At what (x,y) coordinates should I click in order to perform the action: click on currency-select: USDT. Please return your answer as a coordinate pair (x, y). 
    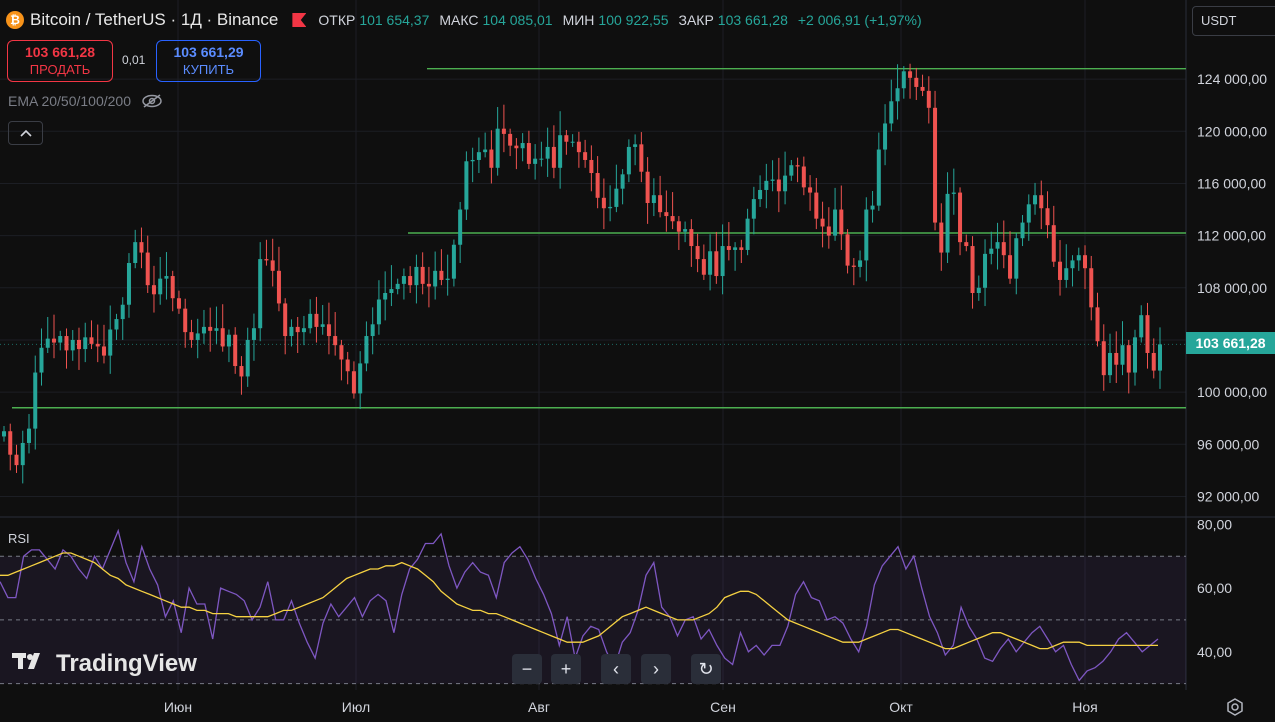
    Looking at the image, I should click on (1233, 21).